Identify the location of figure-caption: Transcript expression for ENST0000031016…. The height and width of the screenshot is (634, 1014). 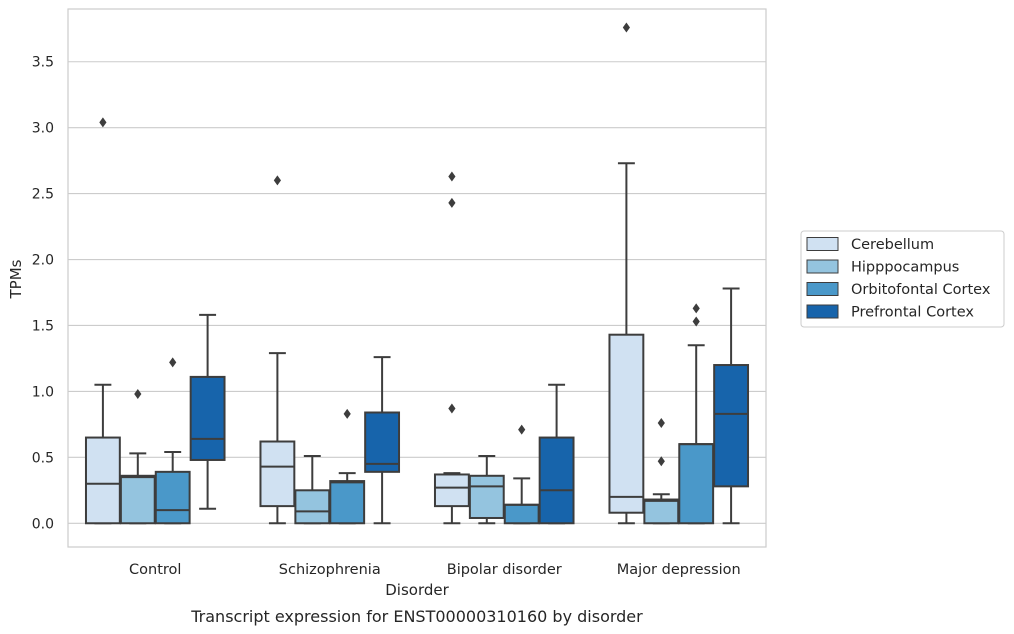
(416, 616).